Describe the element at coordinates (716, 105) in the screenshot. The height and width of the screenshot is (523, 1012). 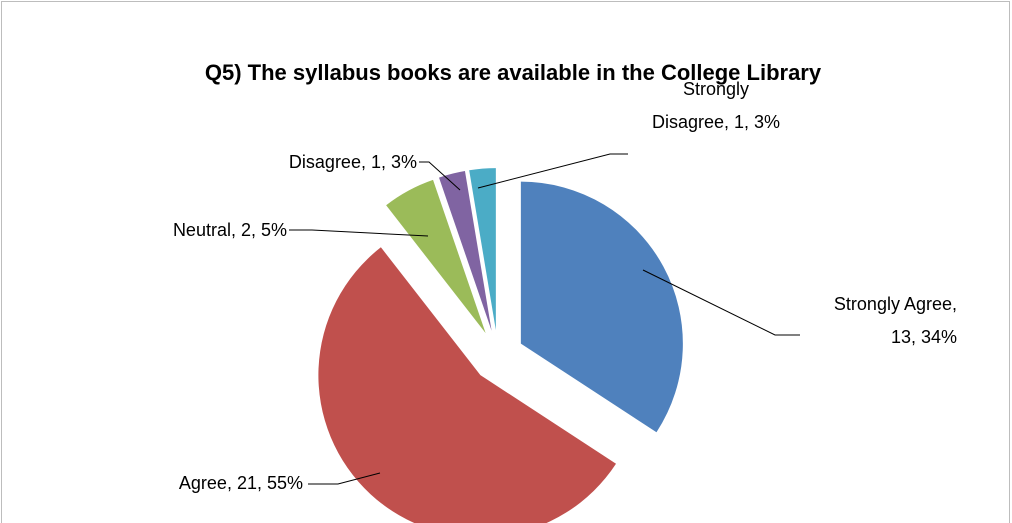
I see `data-label-strongly-disagree: Strongly Disagree, 1, 3%` at that location.